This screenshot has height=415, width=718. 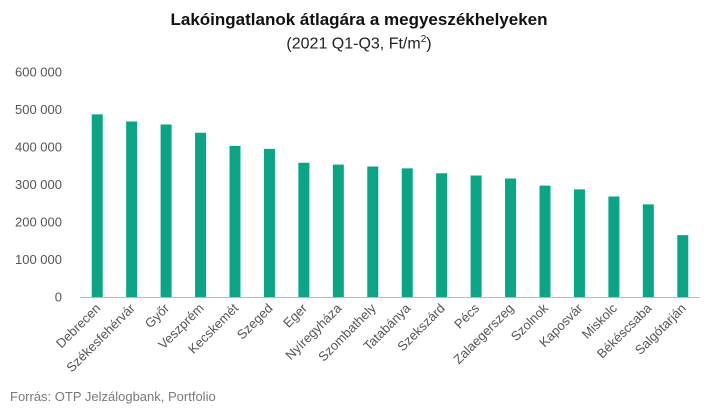 I want to click on source-note: Forrás: OTP Jelzálogbank, Portfolio, so click(x=113, y=396).